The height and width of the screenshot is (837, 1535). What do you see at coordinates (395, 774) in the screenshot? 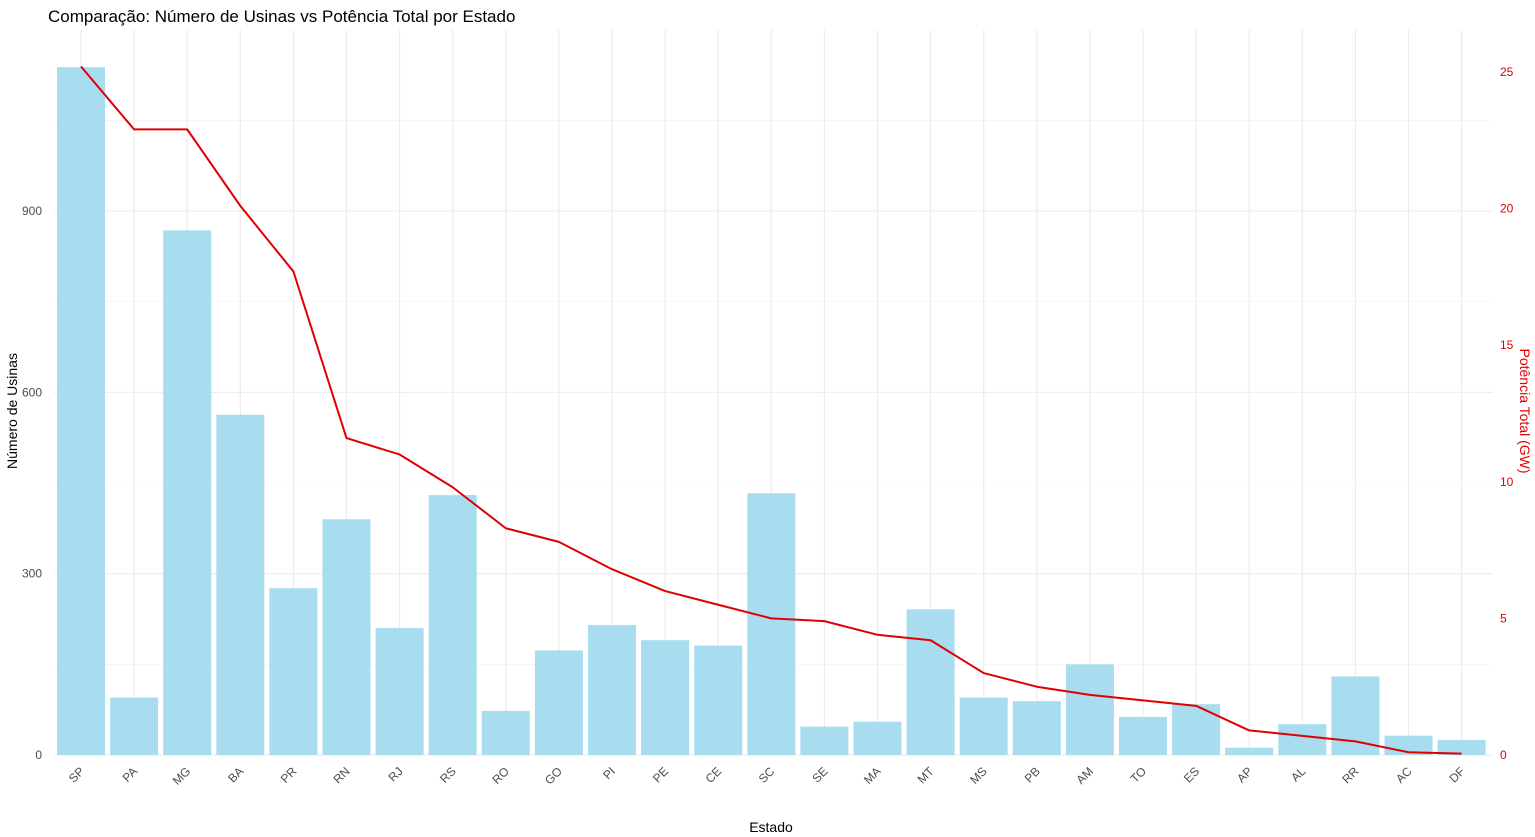
I see `x-tick-label-rj: RJ` at bounding box center [395, 774].